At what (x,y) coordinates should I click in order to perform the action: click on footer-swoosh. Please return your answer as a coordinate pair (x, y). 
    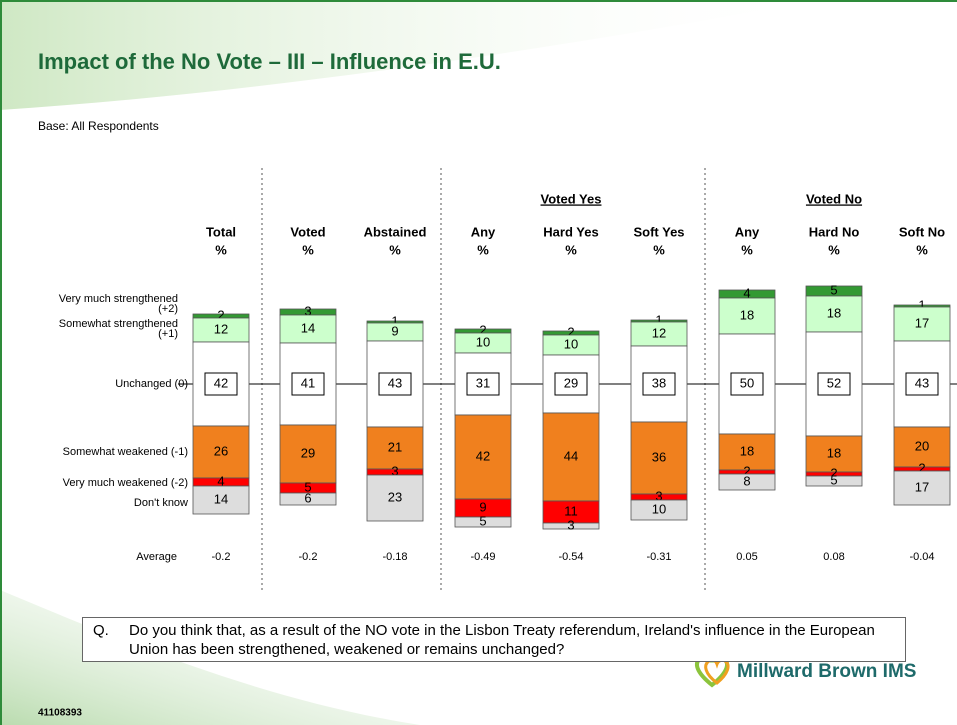
    Looking at the image, I should click on (210, 657).